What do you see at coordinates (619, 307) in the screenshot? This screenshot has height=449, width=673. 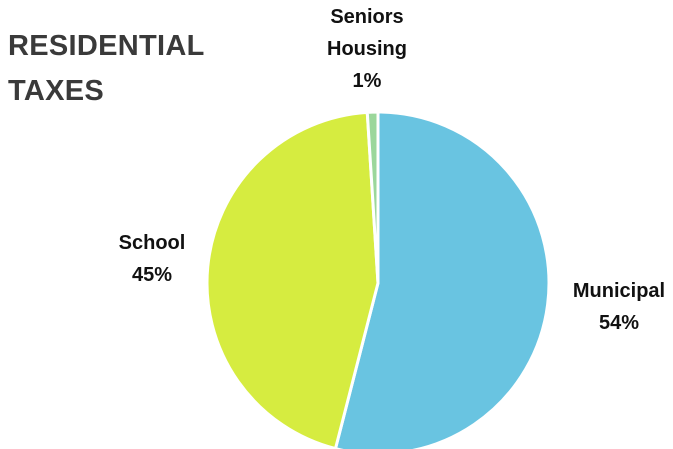 I see `pie-label-municipal: Municipal 54%` at bounding box center [619, 307].